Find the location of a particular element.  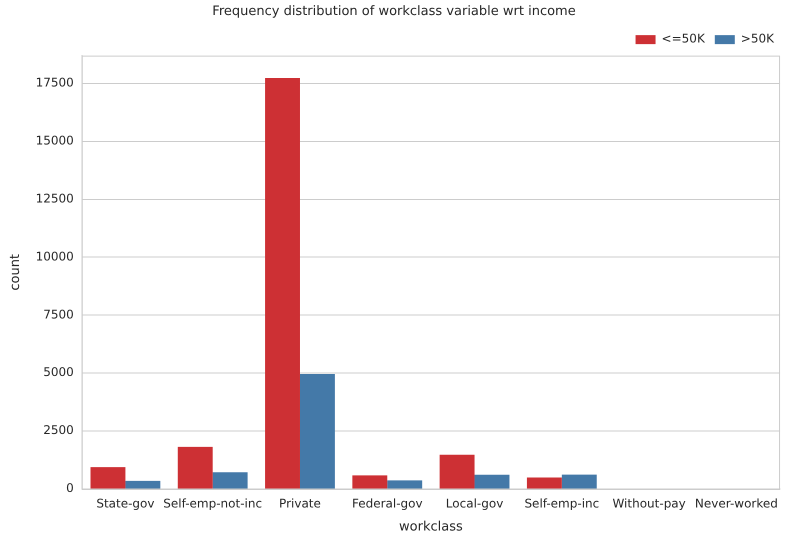

legend-label: >50K is located at coordinates (758, 39).